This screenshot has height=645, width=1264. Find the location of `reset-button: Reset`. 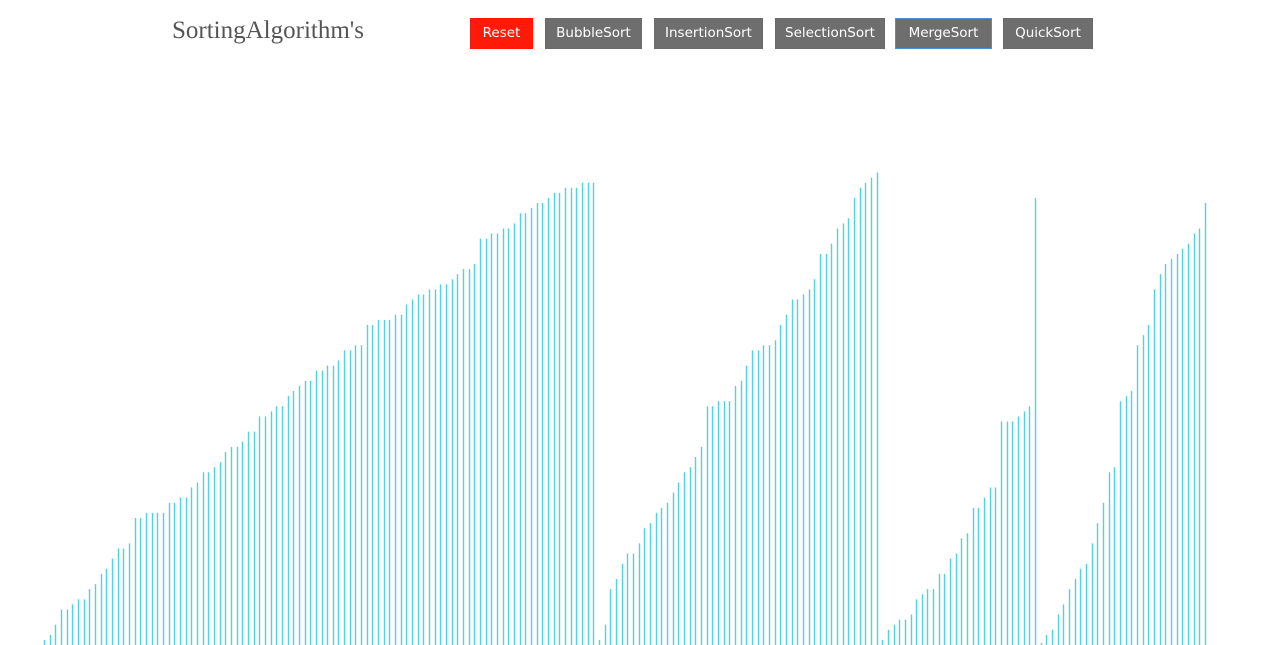

reset-button: Reset is located at coordinates (501, 33).